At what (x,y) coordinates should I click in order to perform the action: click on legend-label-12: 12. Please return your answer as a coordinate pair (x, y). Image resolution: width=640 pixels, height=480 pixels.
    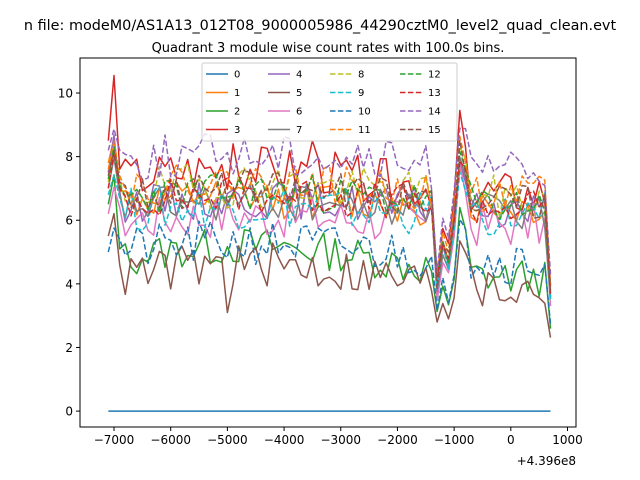
    Looking at the image, I should click on (434, 75).